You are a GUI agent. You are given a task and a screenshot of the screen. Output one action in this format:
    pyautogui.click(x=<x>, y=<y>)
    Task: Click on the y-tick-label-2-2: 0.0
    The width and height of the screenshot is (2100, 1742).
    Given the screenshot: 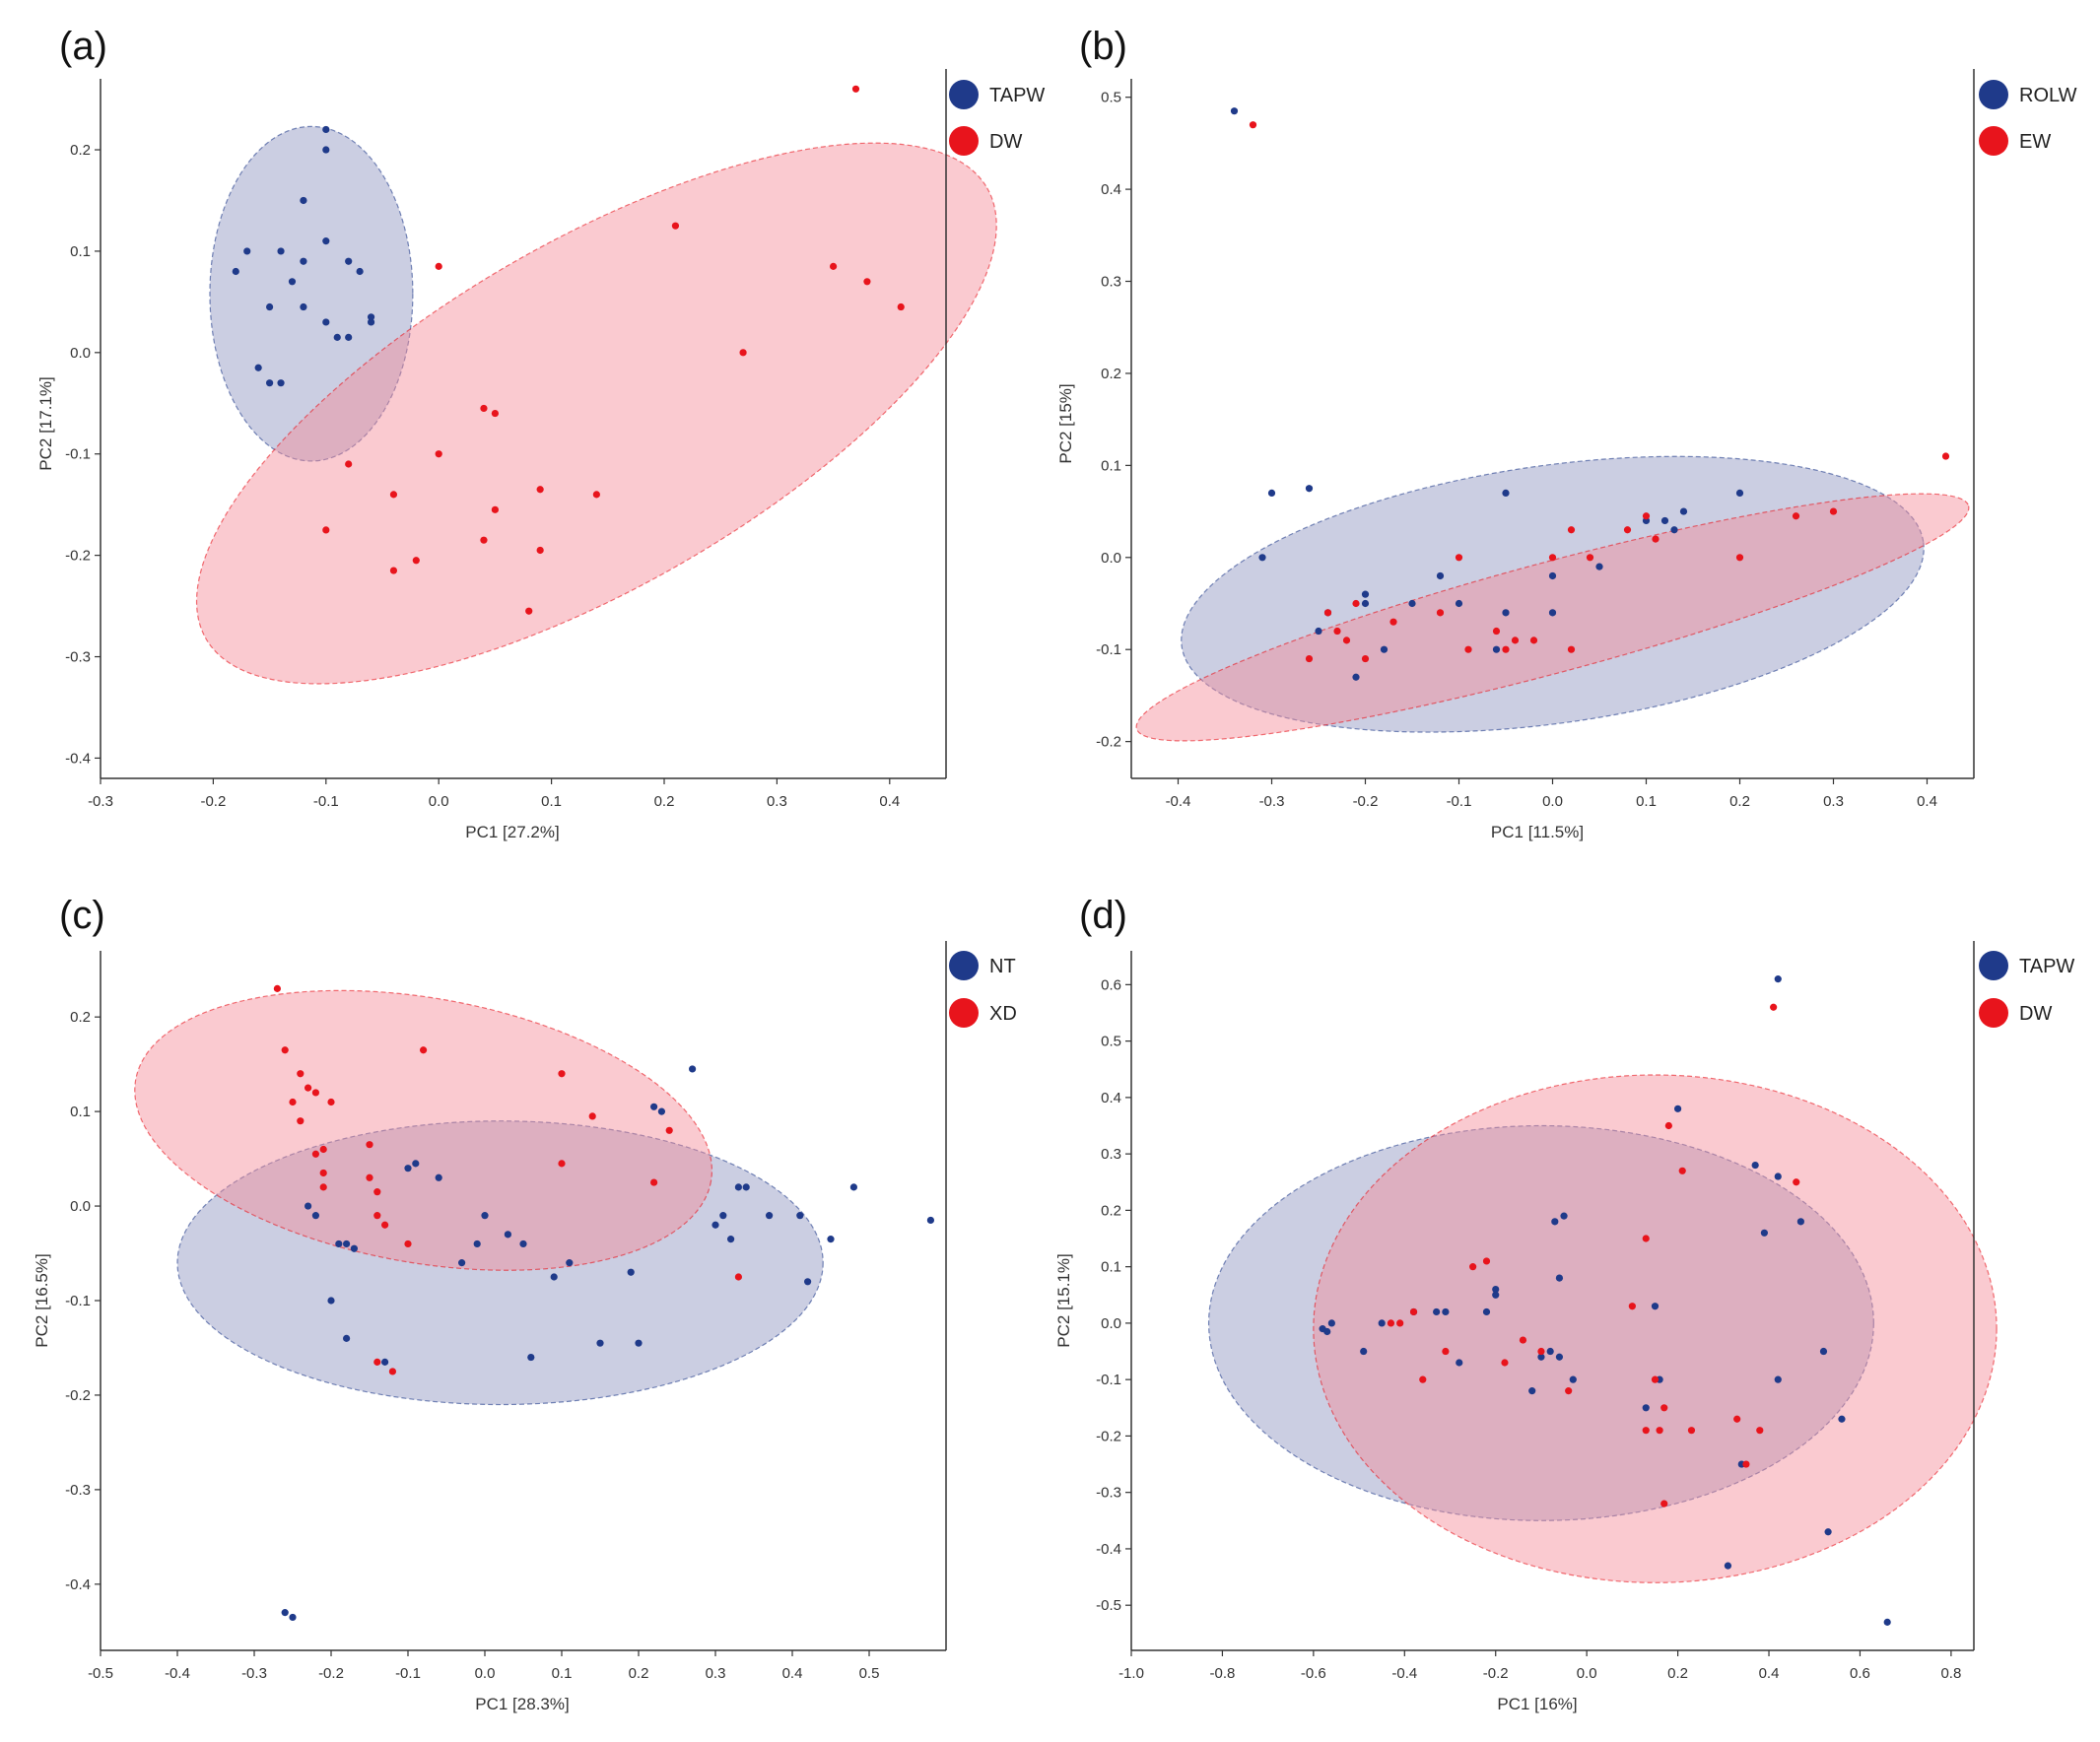 What is the action you would take?
    pyautogui.click(x=80, y=1206)
    